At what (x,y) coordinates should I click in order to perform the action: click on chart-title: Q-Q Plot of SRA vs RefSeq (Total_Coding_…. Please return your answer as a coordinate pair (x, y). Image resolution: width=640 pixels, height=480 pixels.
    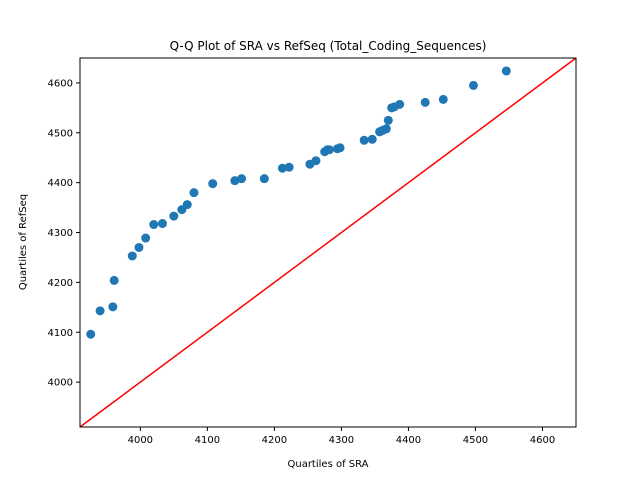
    Looking at the image, I should click on (328, 46).